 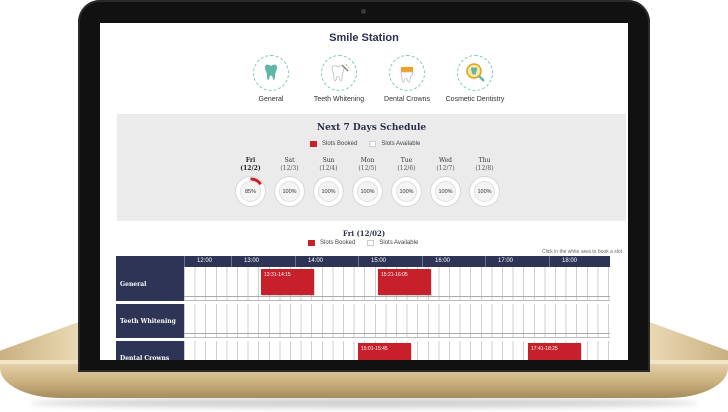 I want to click on laptop-base-right, so click(x=686, y=342).